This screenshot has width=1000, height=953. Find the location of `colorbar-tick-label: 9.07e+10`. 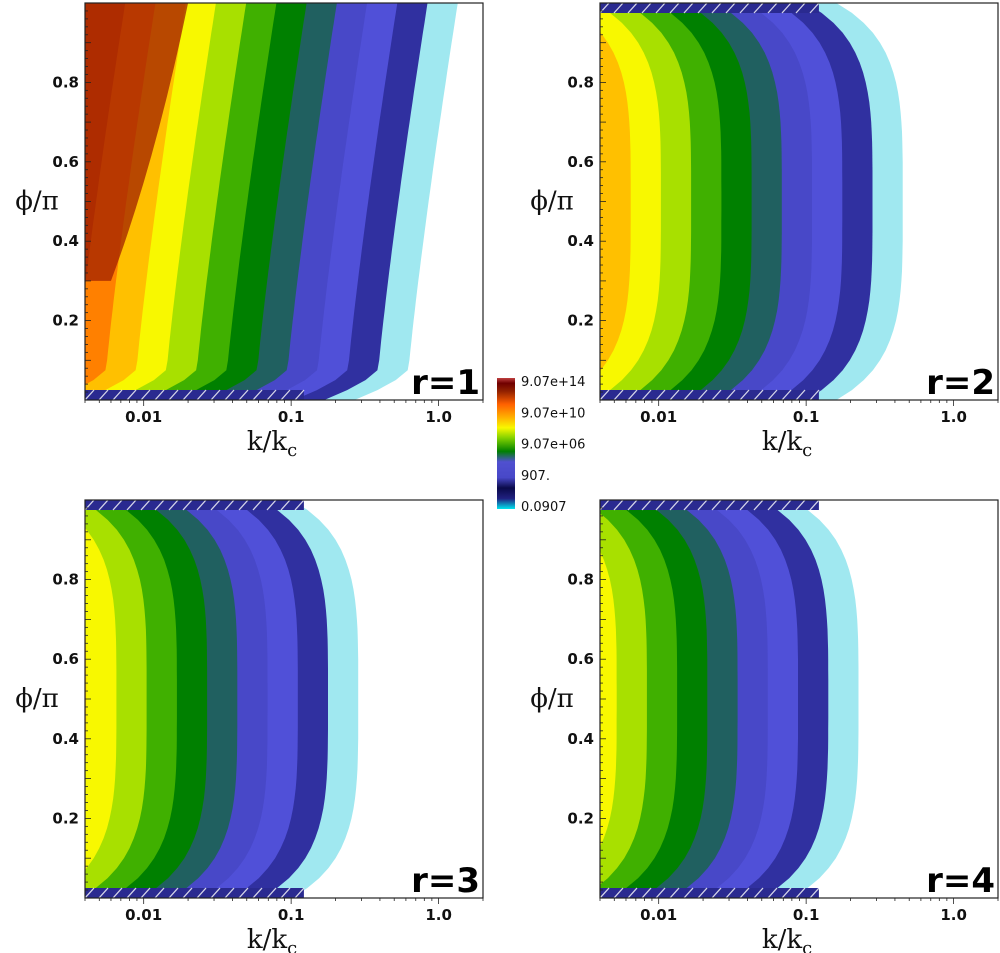

colorbar-tick-label: 9.07e+10 is located at coordinates (553, 413).